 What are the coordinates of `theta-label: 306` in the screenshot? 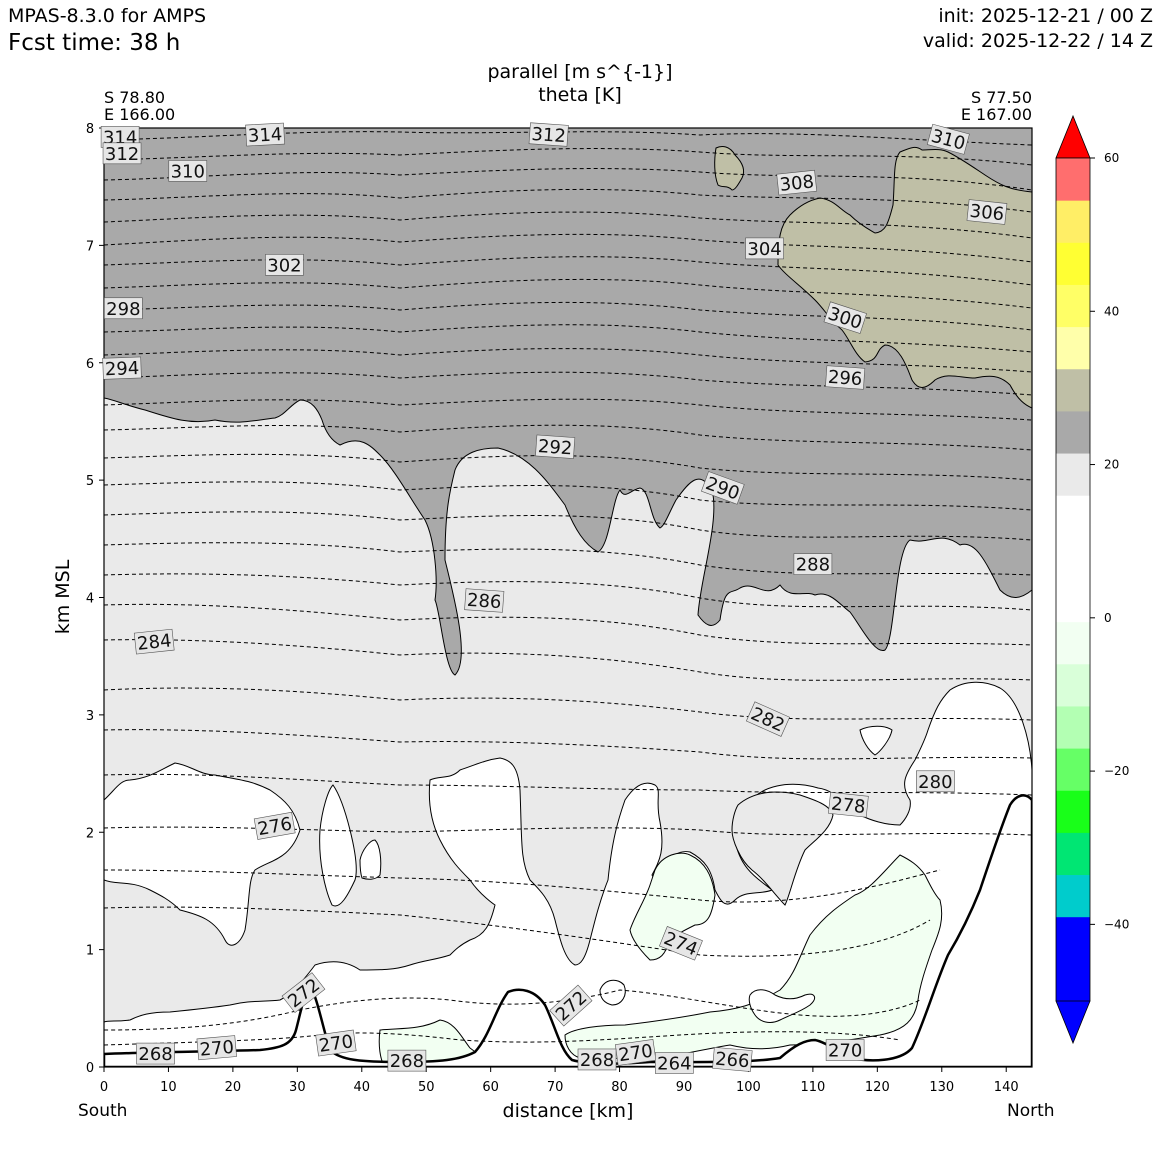 It's located at (987, 212).